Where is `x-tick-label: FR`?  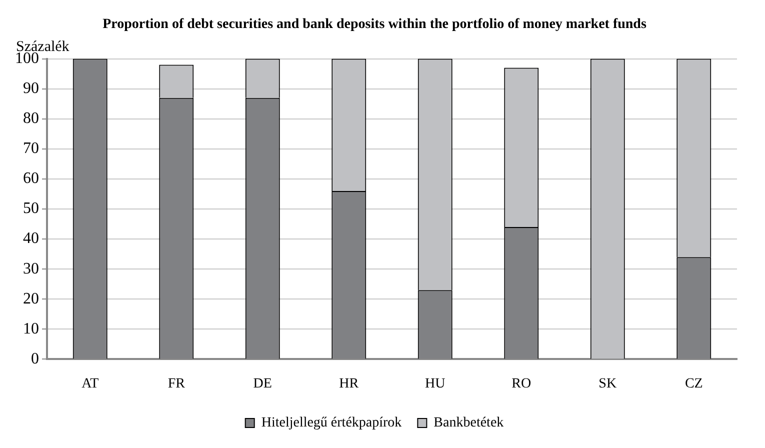 x-tick-label: FR is located at coordinates (177, 384).